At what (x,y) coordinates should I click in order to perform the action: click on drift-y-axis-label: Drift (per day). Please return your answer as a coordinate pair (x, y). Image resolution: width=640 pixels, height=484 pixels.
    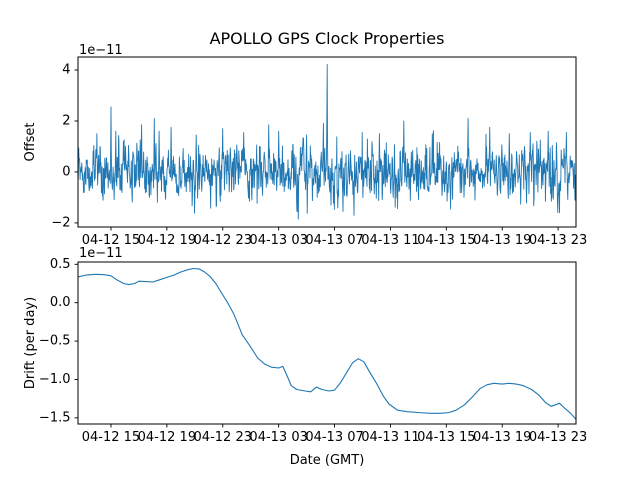
    Looking at the image, I should click on (30, 343).